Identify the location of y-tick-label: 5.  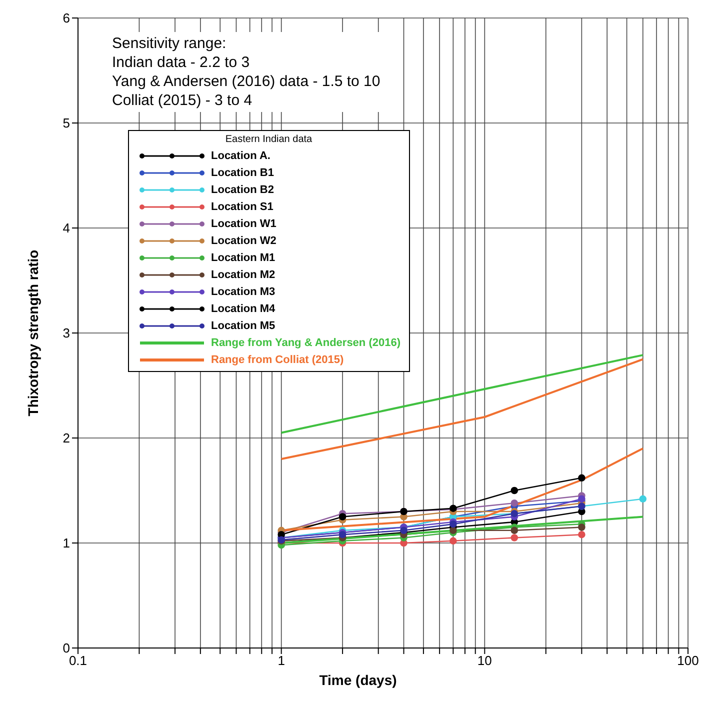
(66, 123).